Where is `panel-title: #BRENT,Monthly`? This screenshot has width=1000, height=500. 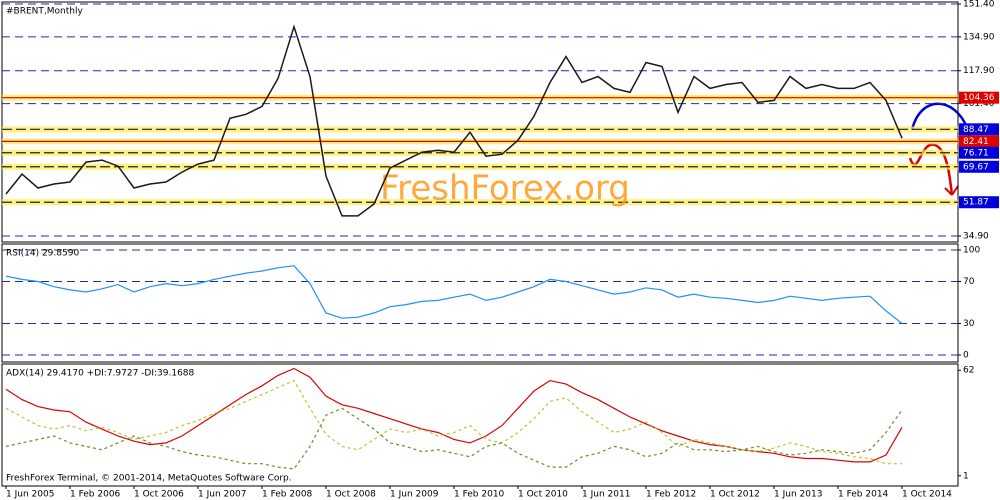
panel-title: #BRENT,Monthly is located at coordinates (44, 12).